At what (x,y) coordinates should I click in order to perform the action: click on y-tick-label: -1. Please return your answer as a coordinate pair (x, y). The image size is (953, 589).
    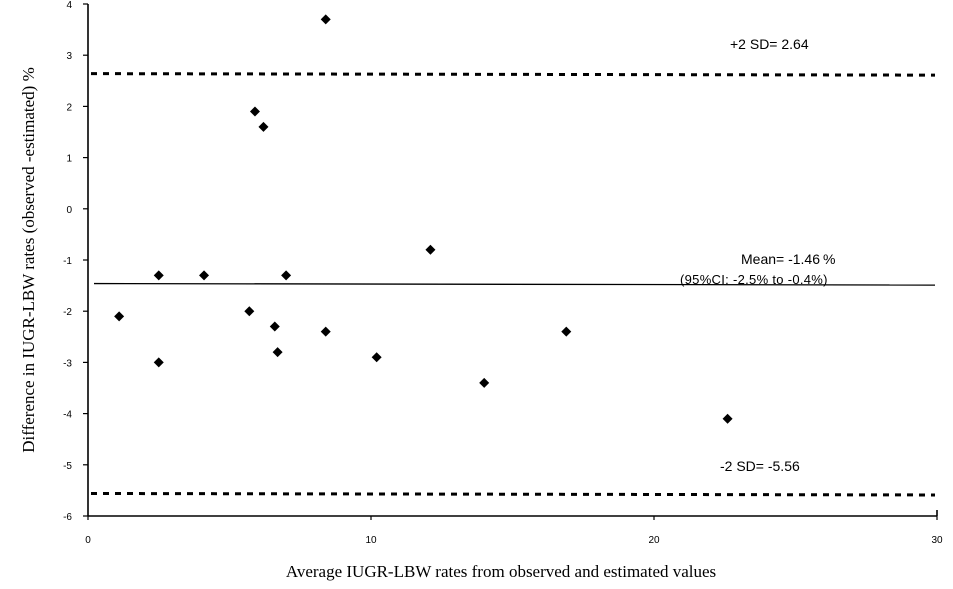
    Looking at the image, I should click on (67, 261).